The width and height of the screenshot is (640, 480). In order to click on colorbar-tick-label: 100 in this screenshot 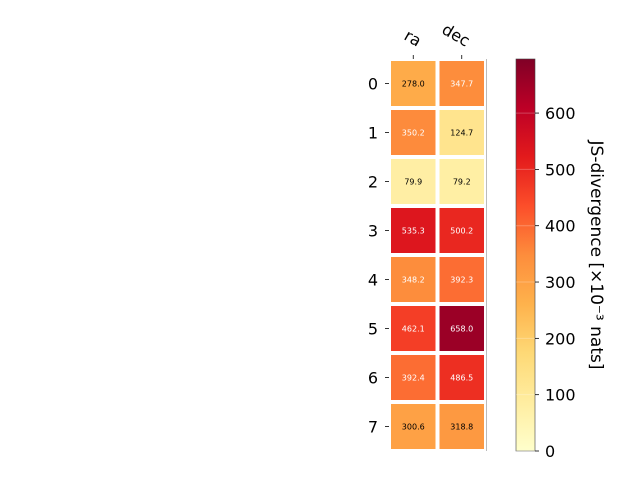, I will do `click(560, 395)`.